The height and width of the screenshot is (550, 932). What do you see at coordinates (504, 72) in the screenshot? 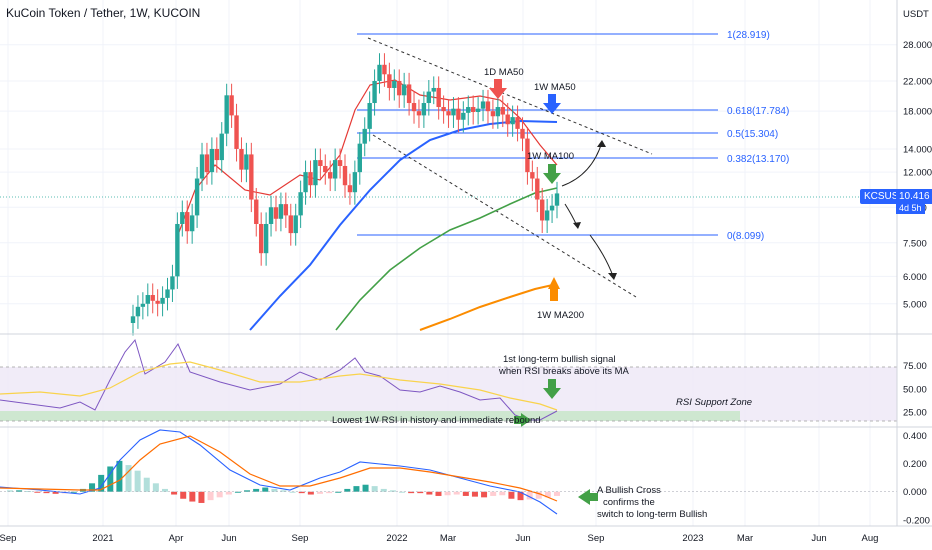
I see `ma50-1d-label: 1D MA50` at bounding box center [504, 72].